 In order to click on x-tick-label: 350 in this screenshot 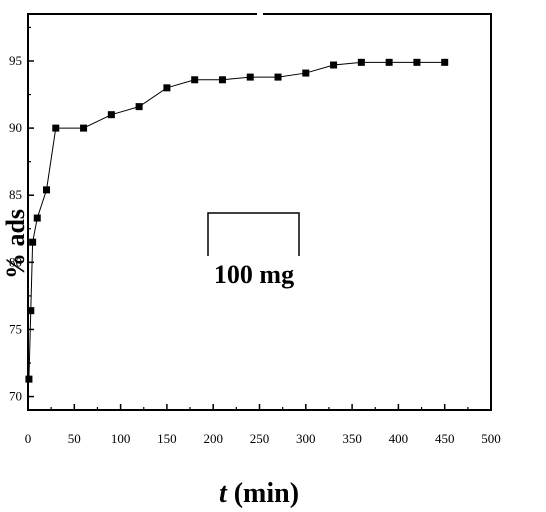, I will do `click(352, 438)`.